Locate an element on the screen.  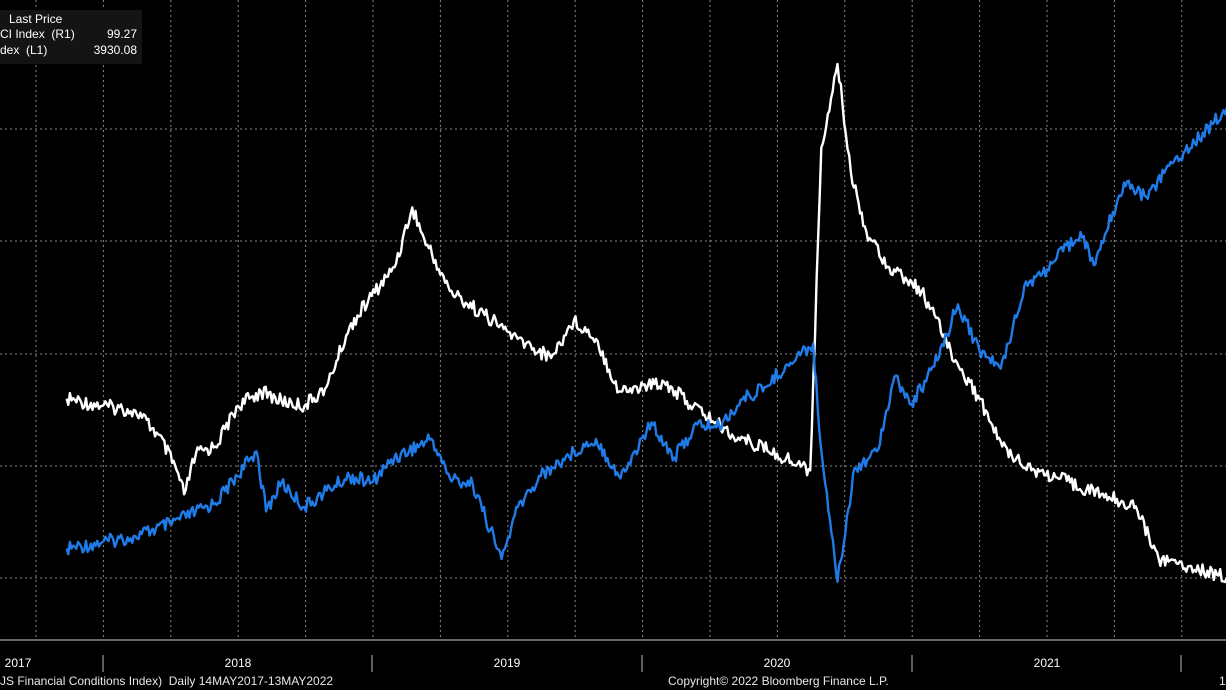
legend-row-white: CI Index (R1) 99.27 is located at coordinates (68, 34).